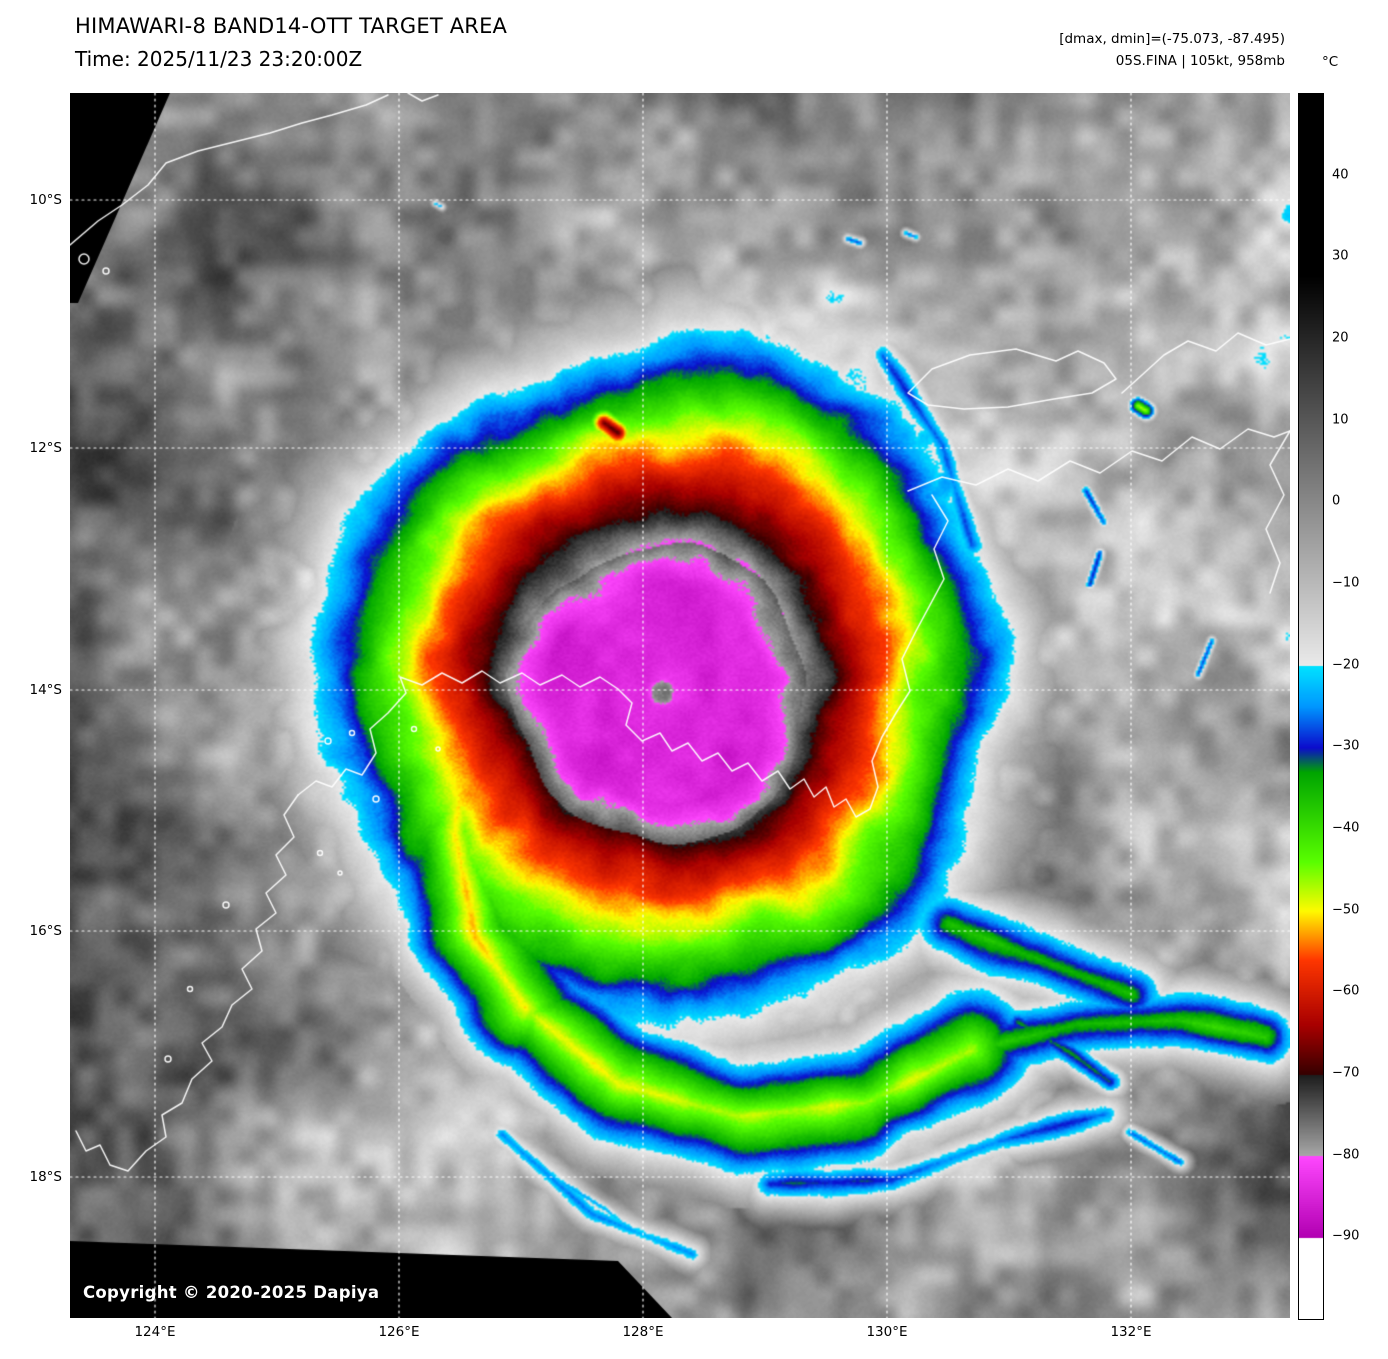 The width and height of the screenshot is (1388, 1359). What do you see at coordinates (1346, 991) in the screenshot?
I see `colorbar-tick-label: −60` at bounding box center [1346, 991].